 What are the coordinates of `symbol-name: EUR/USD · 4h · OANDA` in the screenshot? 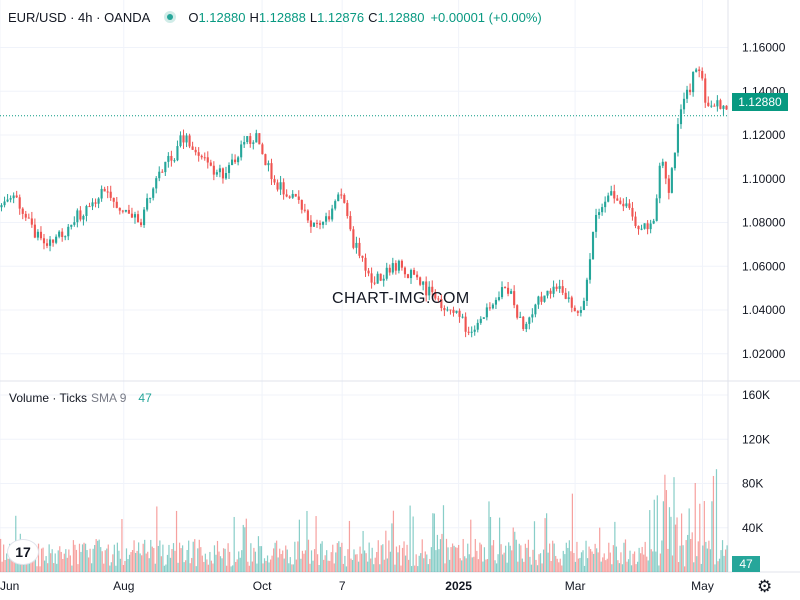 It's located at (79, 17).